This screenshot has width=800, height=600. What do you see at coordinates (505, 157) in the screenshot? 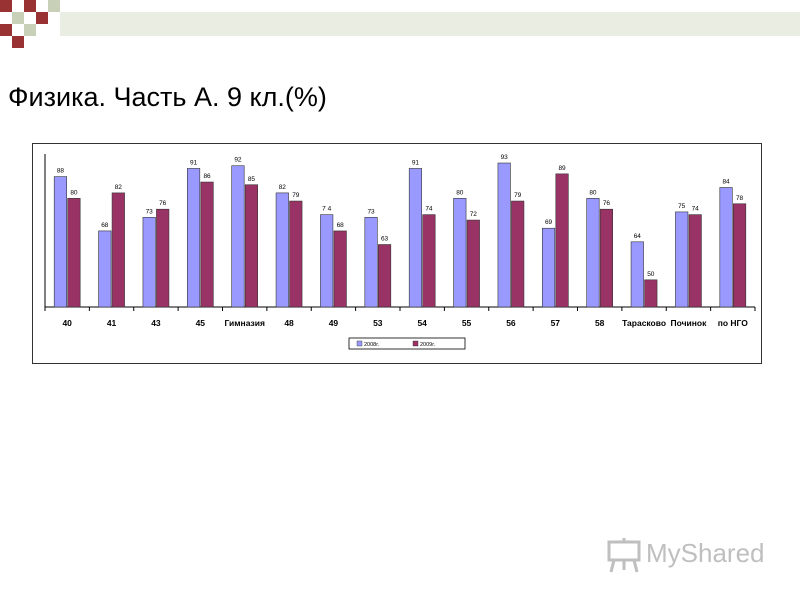
I see `data-label: 93` at bounding box center [505, 157].